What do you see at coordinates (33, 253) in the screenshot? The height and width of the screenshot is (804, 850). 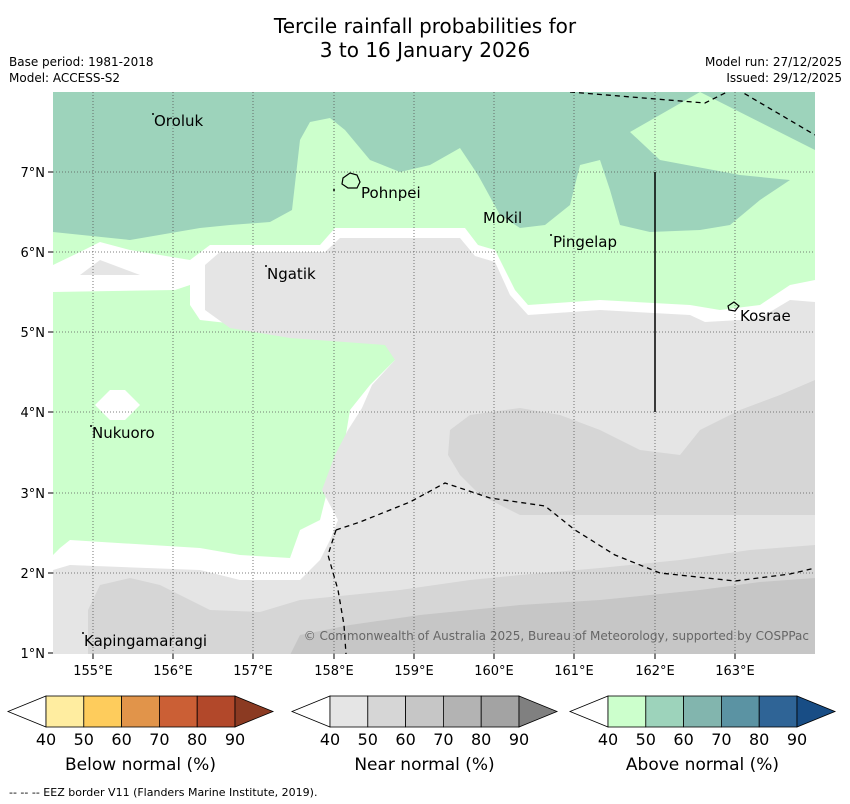 I see `lat-label: 6°N` at bounding box center [33, 253].